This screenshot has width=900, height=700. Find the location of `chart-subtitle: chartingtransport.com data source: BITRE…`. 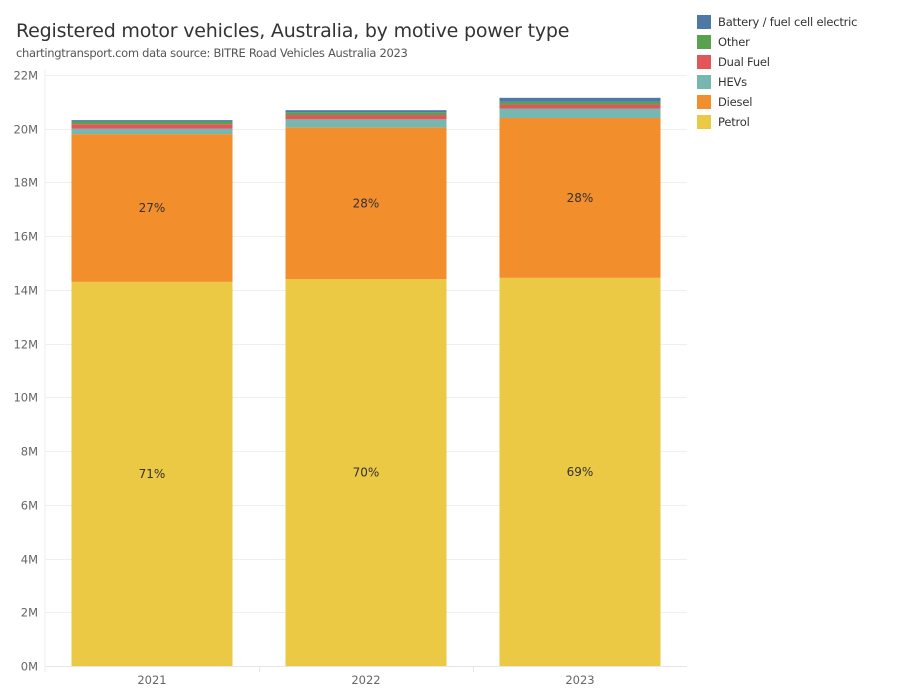

chart-subtitle: chartingtransport.com data source: BITRE… is located at coordinates (212, 53).